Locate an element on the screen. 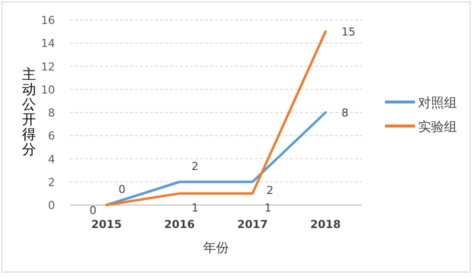  y-tick-label: 2 is located at coordinates (51, 182).